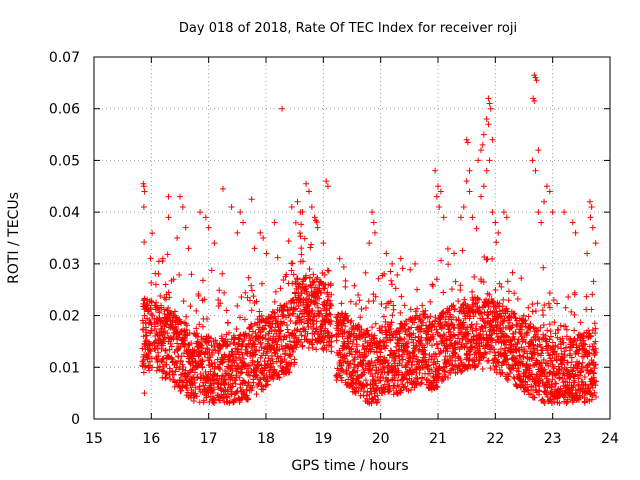 Image resolution: width=640 pixels, height=480 pixels. What do you see at coordinates (64, 368) in the screenshot?
I see `y-tick-label: 0.01` at bounding box center [64, 368].